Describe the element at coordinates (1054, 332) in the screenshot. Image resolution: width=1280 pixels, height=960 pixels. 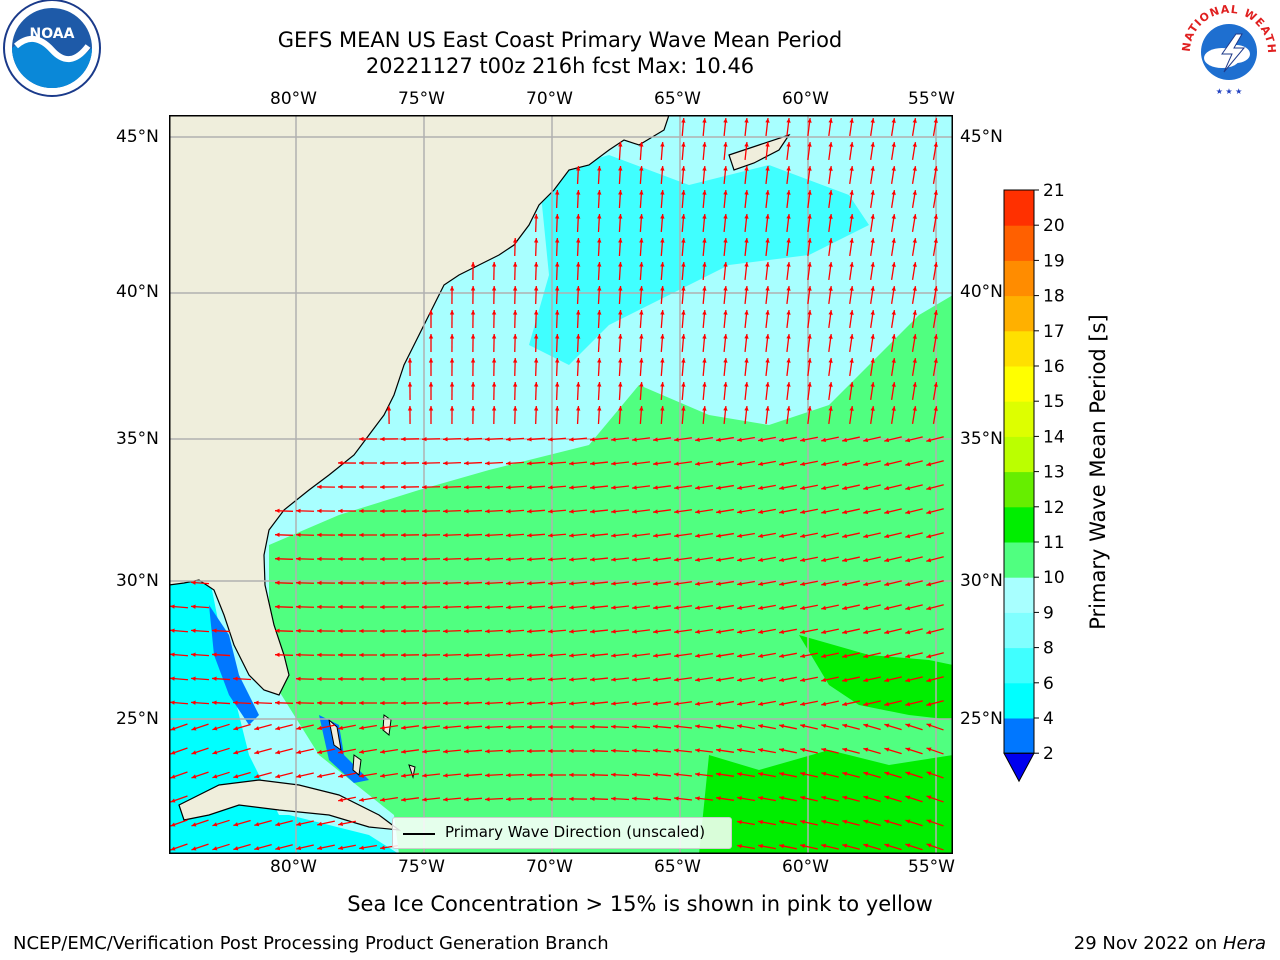
I see `colorbar-tick-label: 17` at that location.